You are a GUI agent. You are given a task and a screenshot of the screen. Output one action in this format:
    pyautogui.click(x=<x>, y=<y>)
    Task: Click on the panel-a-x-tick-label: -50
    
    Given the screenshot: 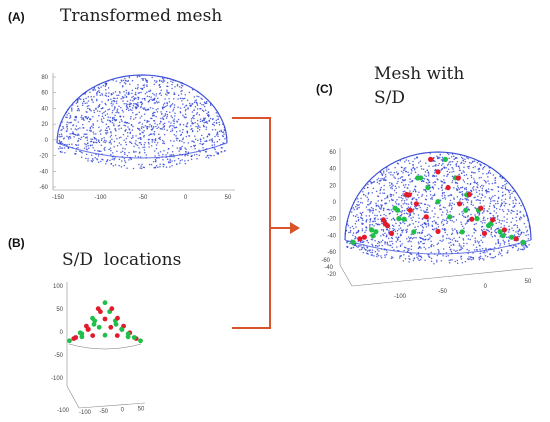 What is the action you would take?
    pyautogui.click(x=143, y=198)
    